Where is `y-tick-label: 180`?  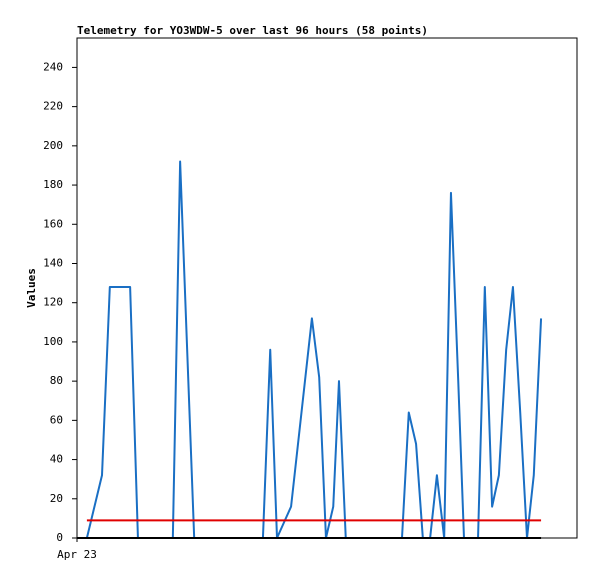 y-tick-label: 180 is located at coordinates (53, 184).